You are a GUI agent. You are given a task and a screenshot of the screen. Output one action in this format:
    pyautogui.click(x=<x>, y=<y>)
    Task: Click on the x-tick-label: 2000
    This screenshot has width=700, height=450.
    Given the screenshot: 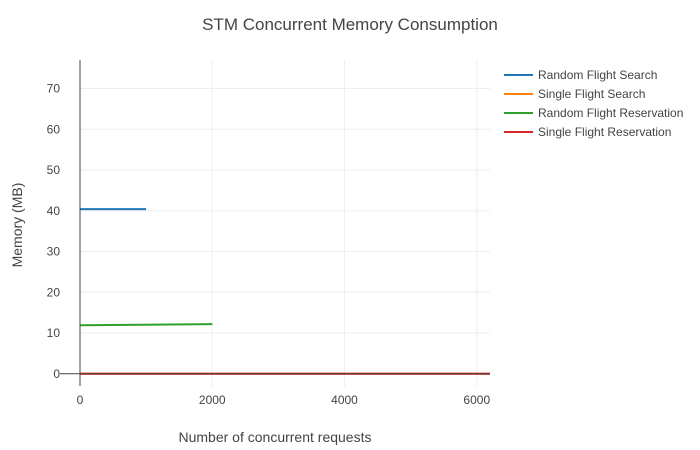 What is the action you would take?
    pyautogui.click(x=212, y=400)
    